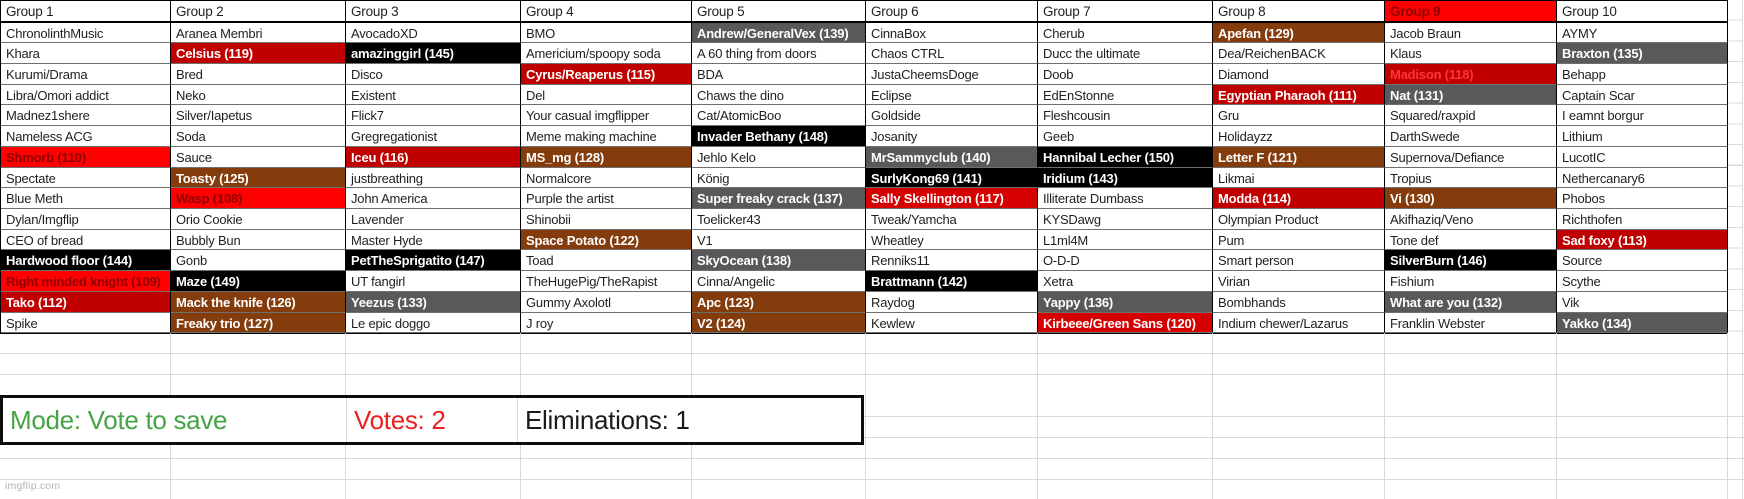 Image resolution: width=1744 pixels, height=499 pixels. What do you see at coordinates (86, 136) in the screenshot?
I see `member-cell: Nameless ACG` at bounding box center [86, 136].